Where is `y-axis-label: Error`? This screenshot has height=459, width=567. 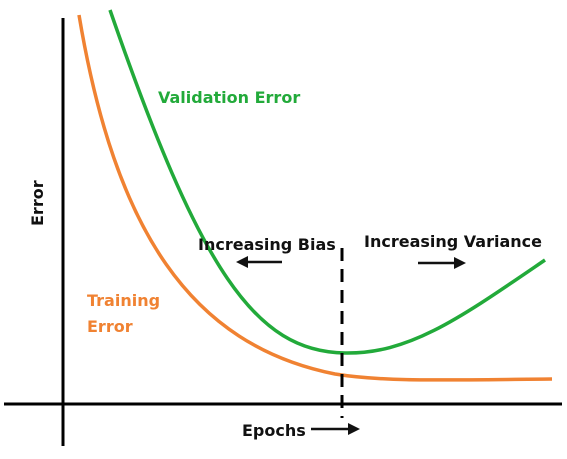
y-axis-label: Error is located at coordinates (37, 203).